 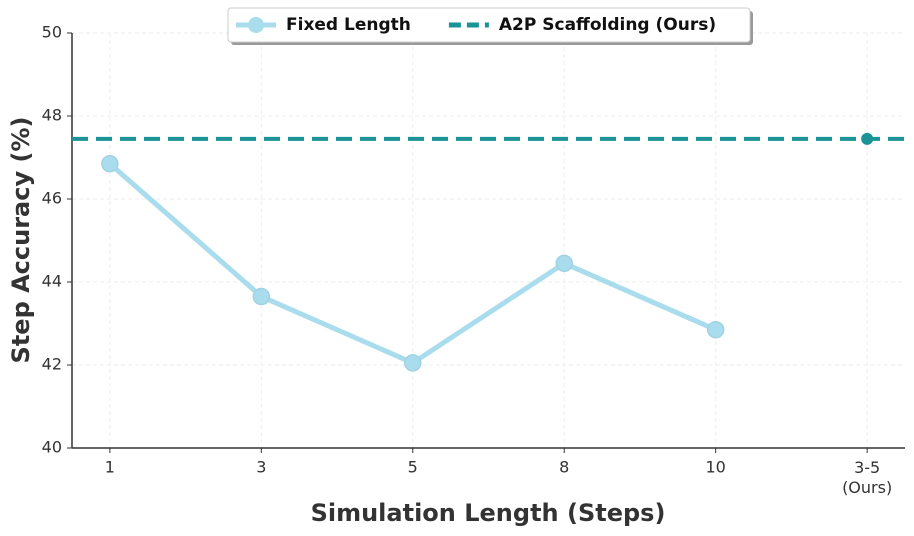 I want to click on legend-label: Fixed Length, so click(x=348, y=25).